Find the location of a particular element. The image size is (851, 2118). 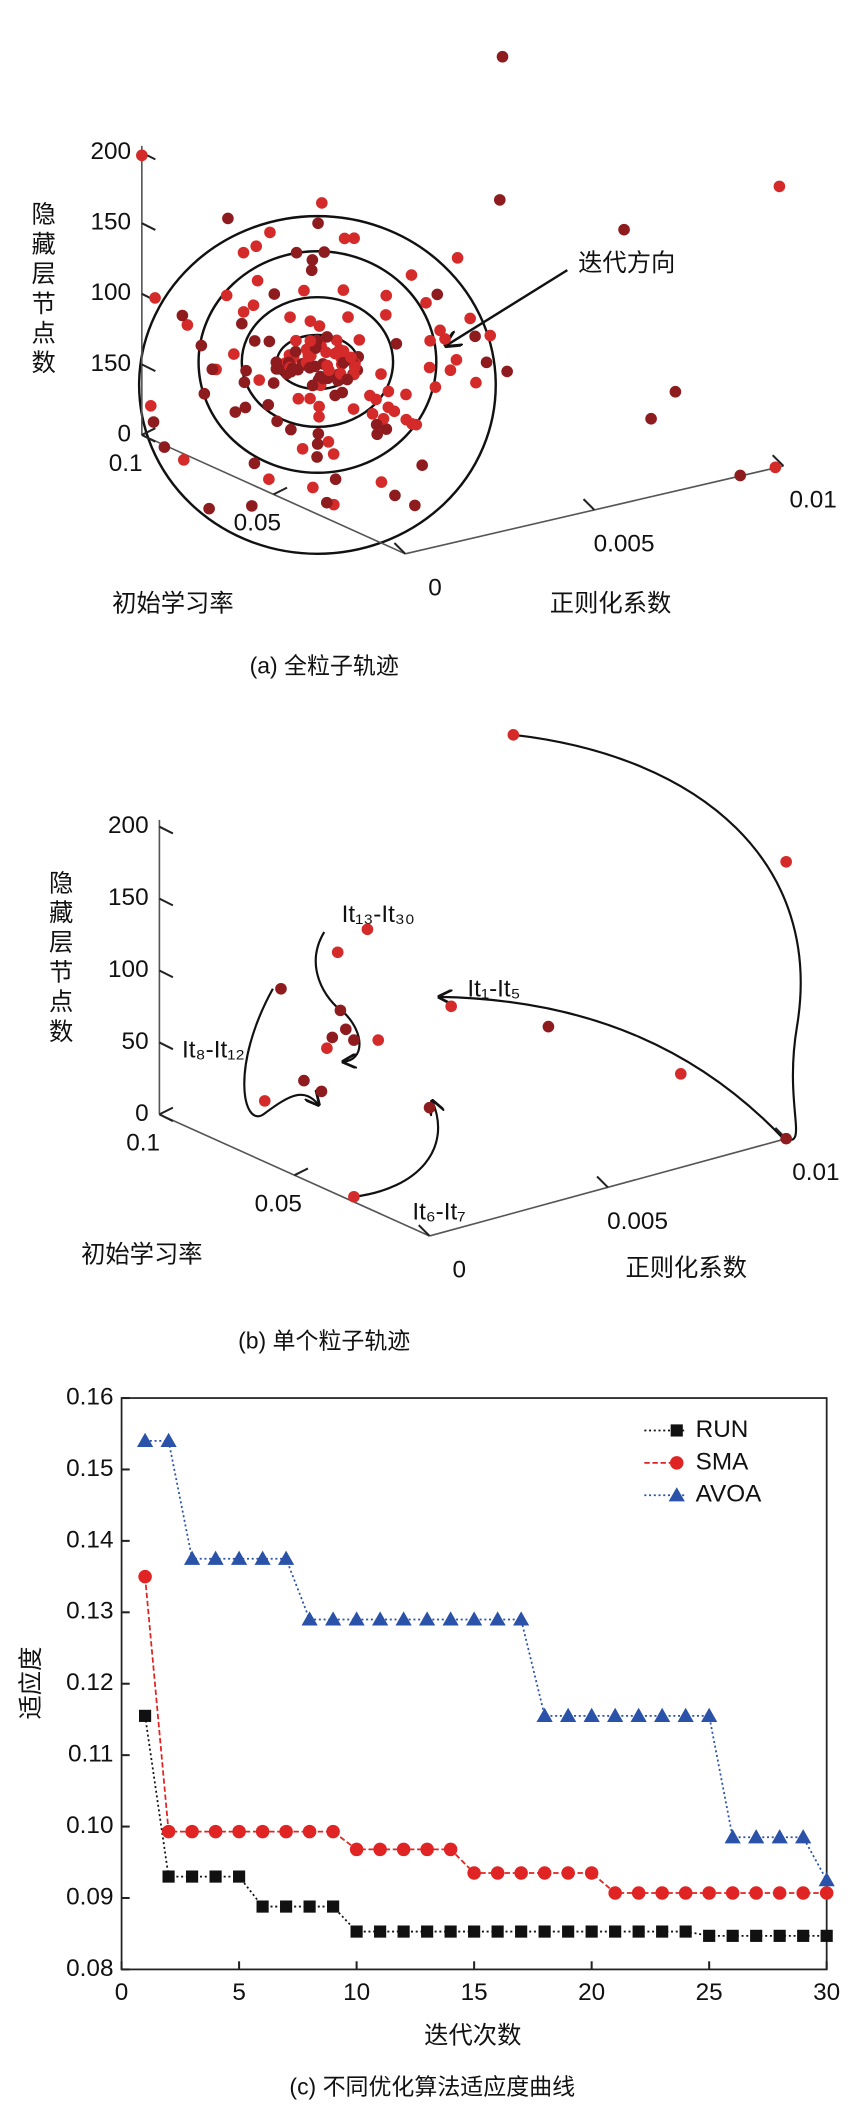

legend-marker is located at coordinates (676, 1430).